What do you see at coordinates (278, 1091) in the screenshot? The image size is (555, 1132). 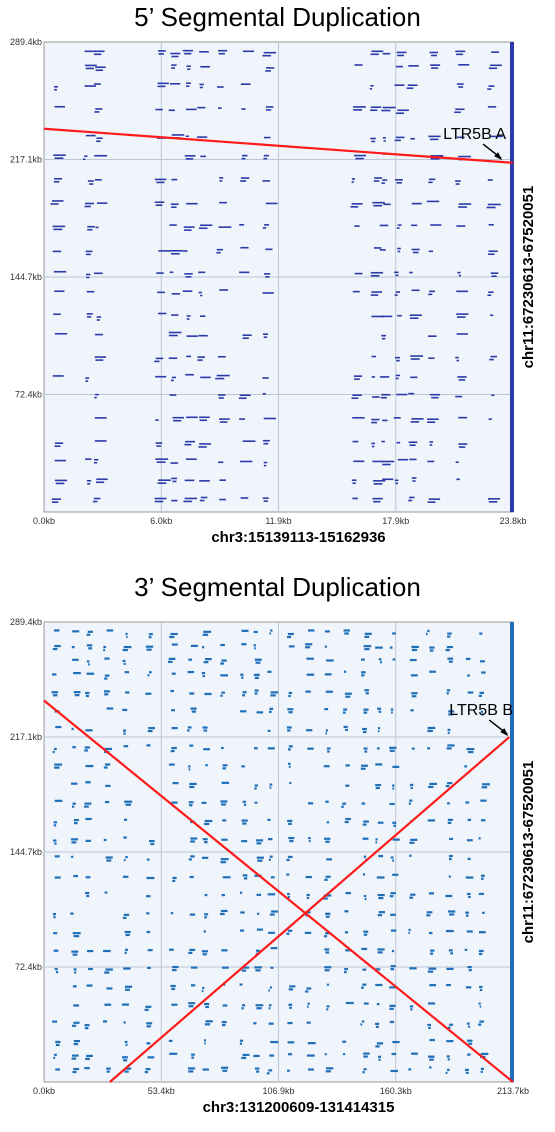 I see `x-tick-label: 106.9kb` at bounding box center [278, 1091].